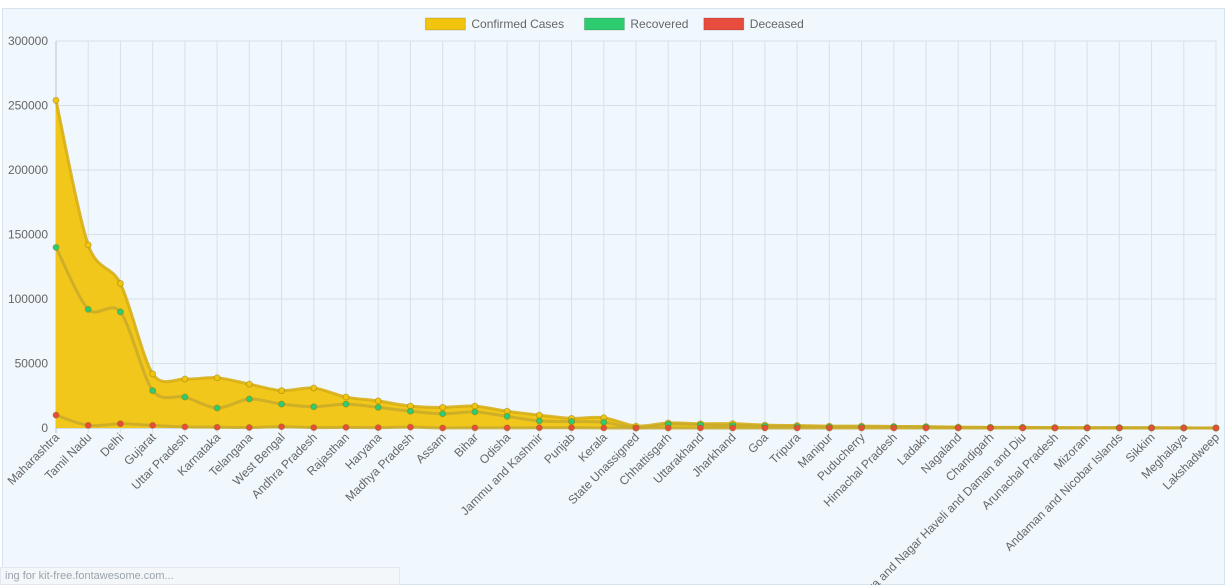 The image size is (1229, 585). I want to click on y-tick-label: 50000, so click(32, 364).